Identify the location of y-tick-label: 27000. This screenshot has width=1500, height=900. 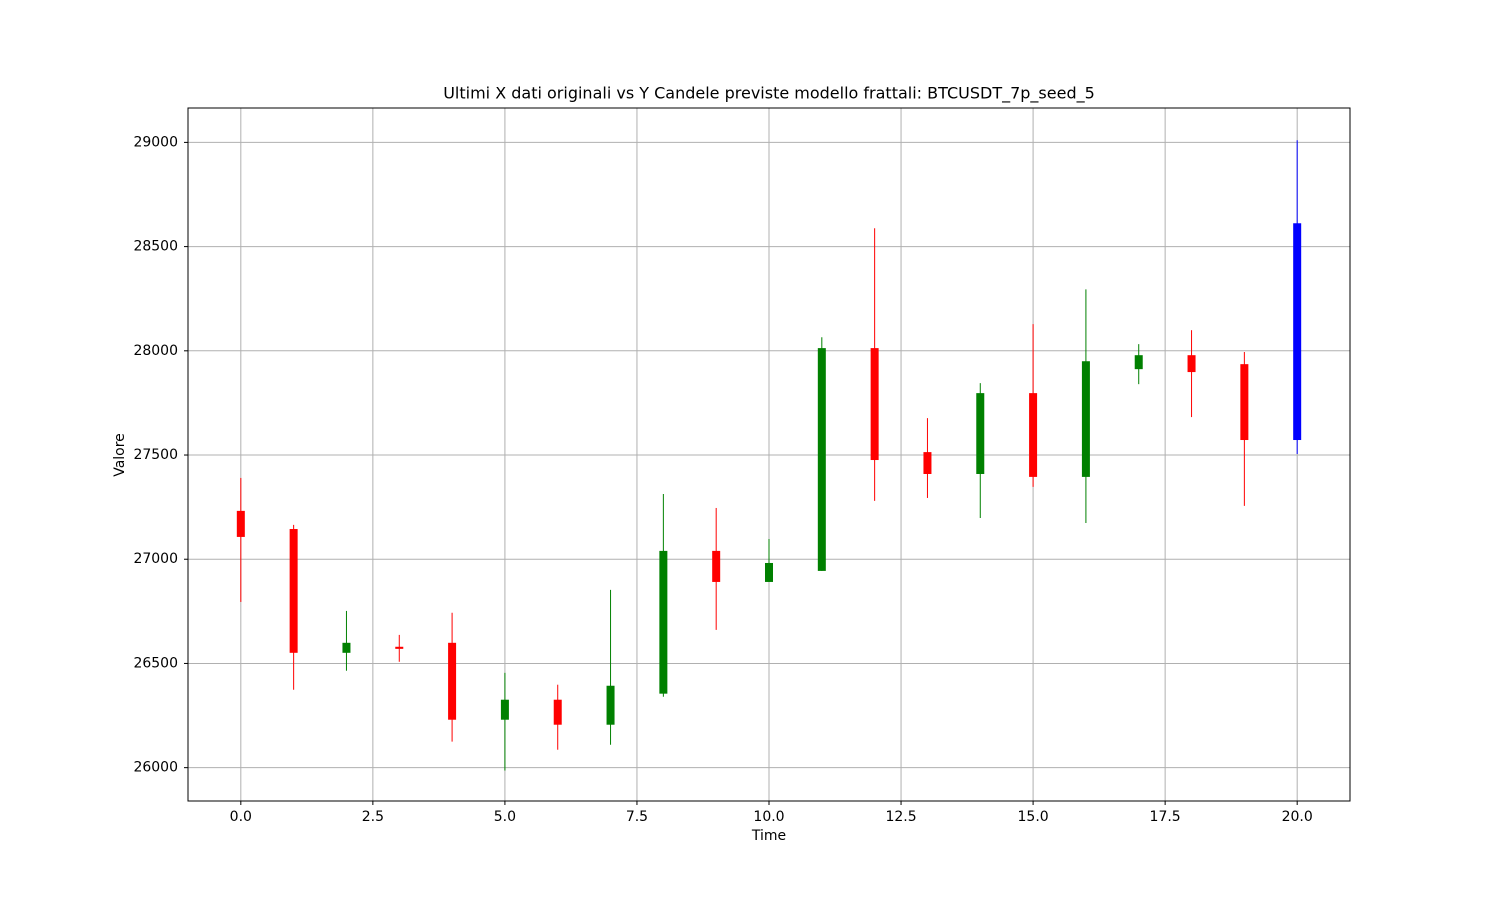
(155, 559).